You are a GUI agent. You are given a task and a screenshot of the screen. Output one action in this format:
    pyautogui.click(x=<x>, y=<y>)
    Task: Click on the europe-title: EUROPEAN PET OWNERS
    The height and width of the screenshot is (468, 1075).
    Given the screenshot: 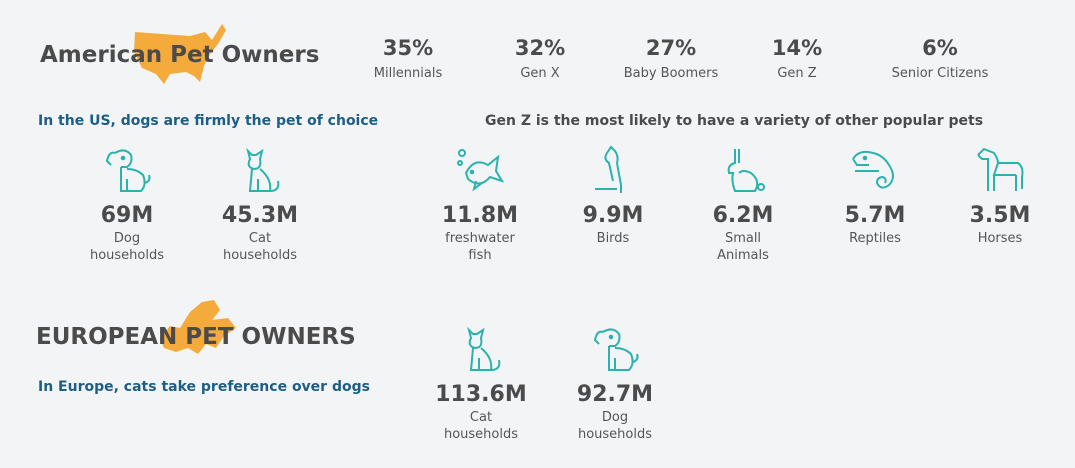 What is the action you would take?
    pyautogui.click(x=196, y=337)
    